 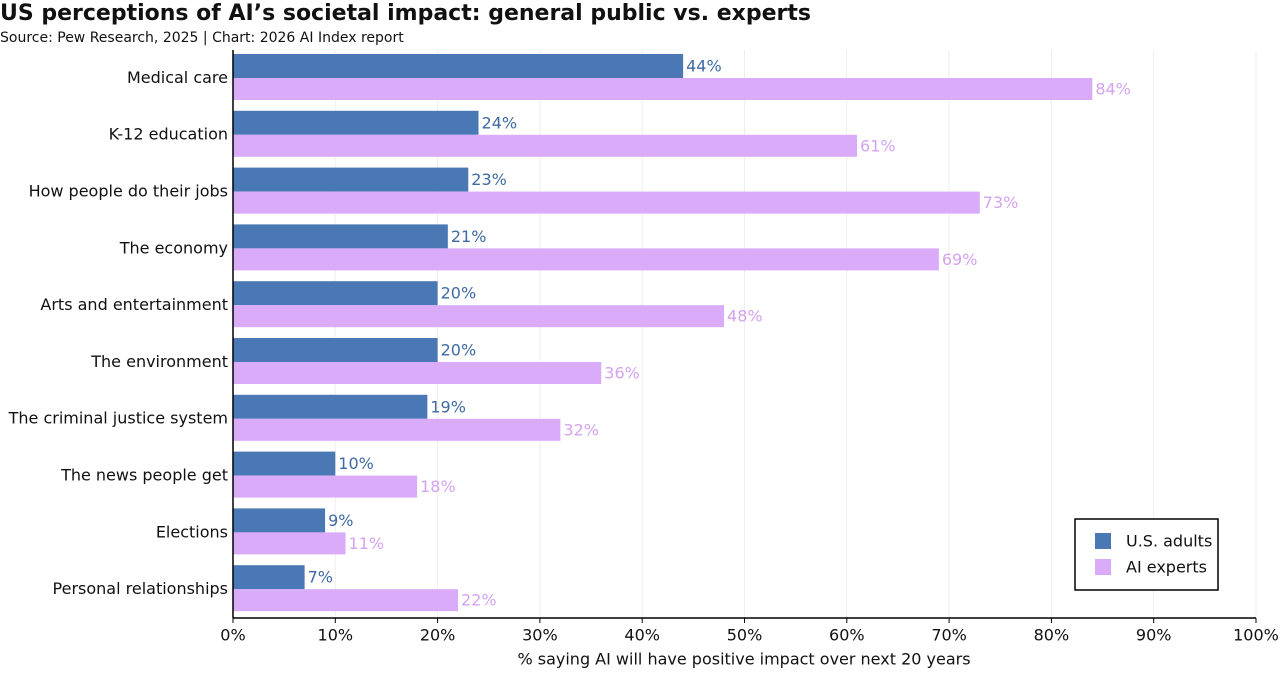 I want to click on y-tick-label: The news people get, so click(x=144, y=475).